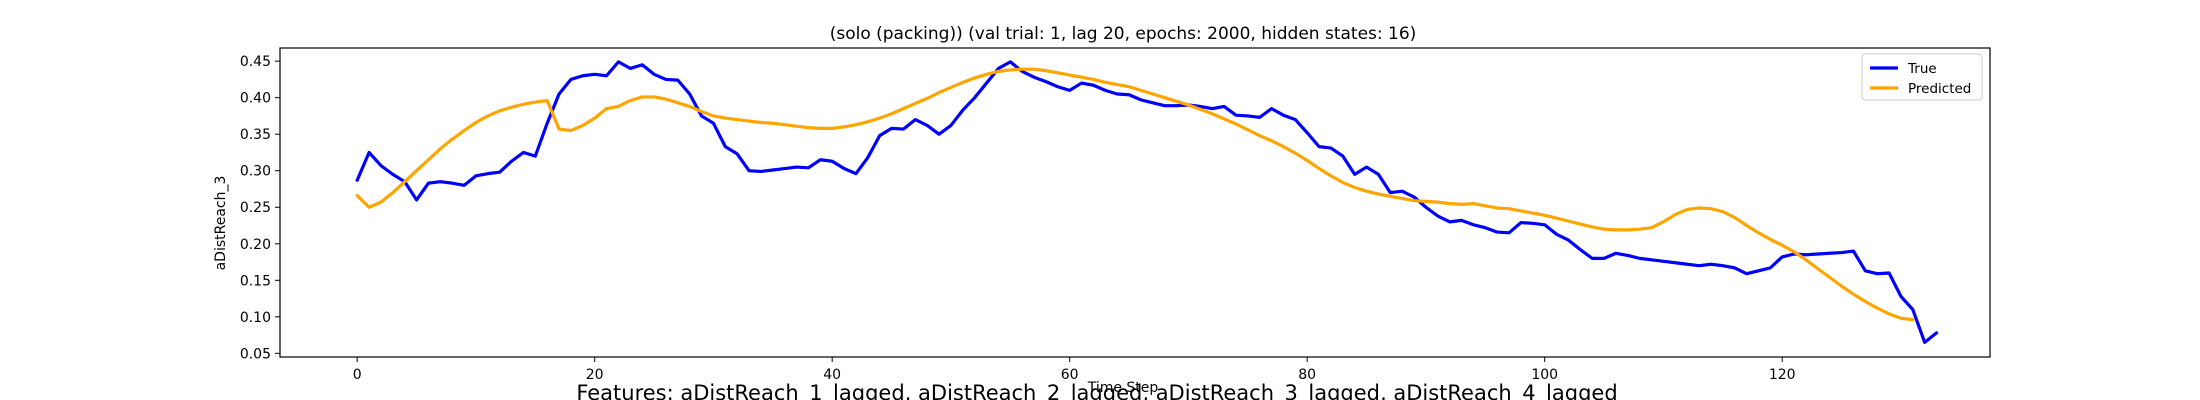 This screenshot has width=2200, height=400. Describe the element at coordinates (255, 354) in the screenshot. I see `y-tick-label: 0.05` at that location.